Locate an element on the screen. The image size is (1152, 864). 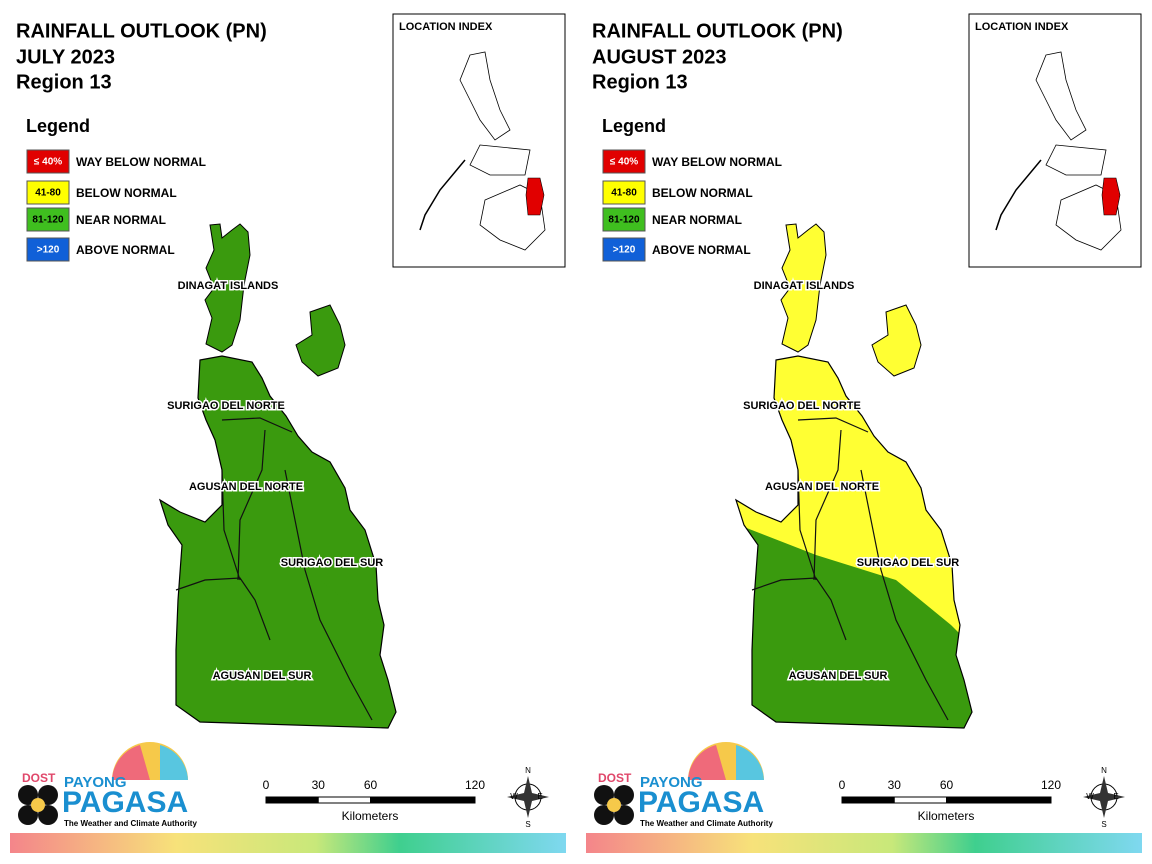
scale-tick-label: 60 is located at coordinates (371, 785).